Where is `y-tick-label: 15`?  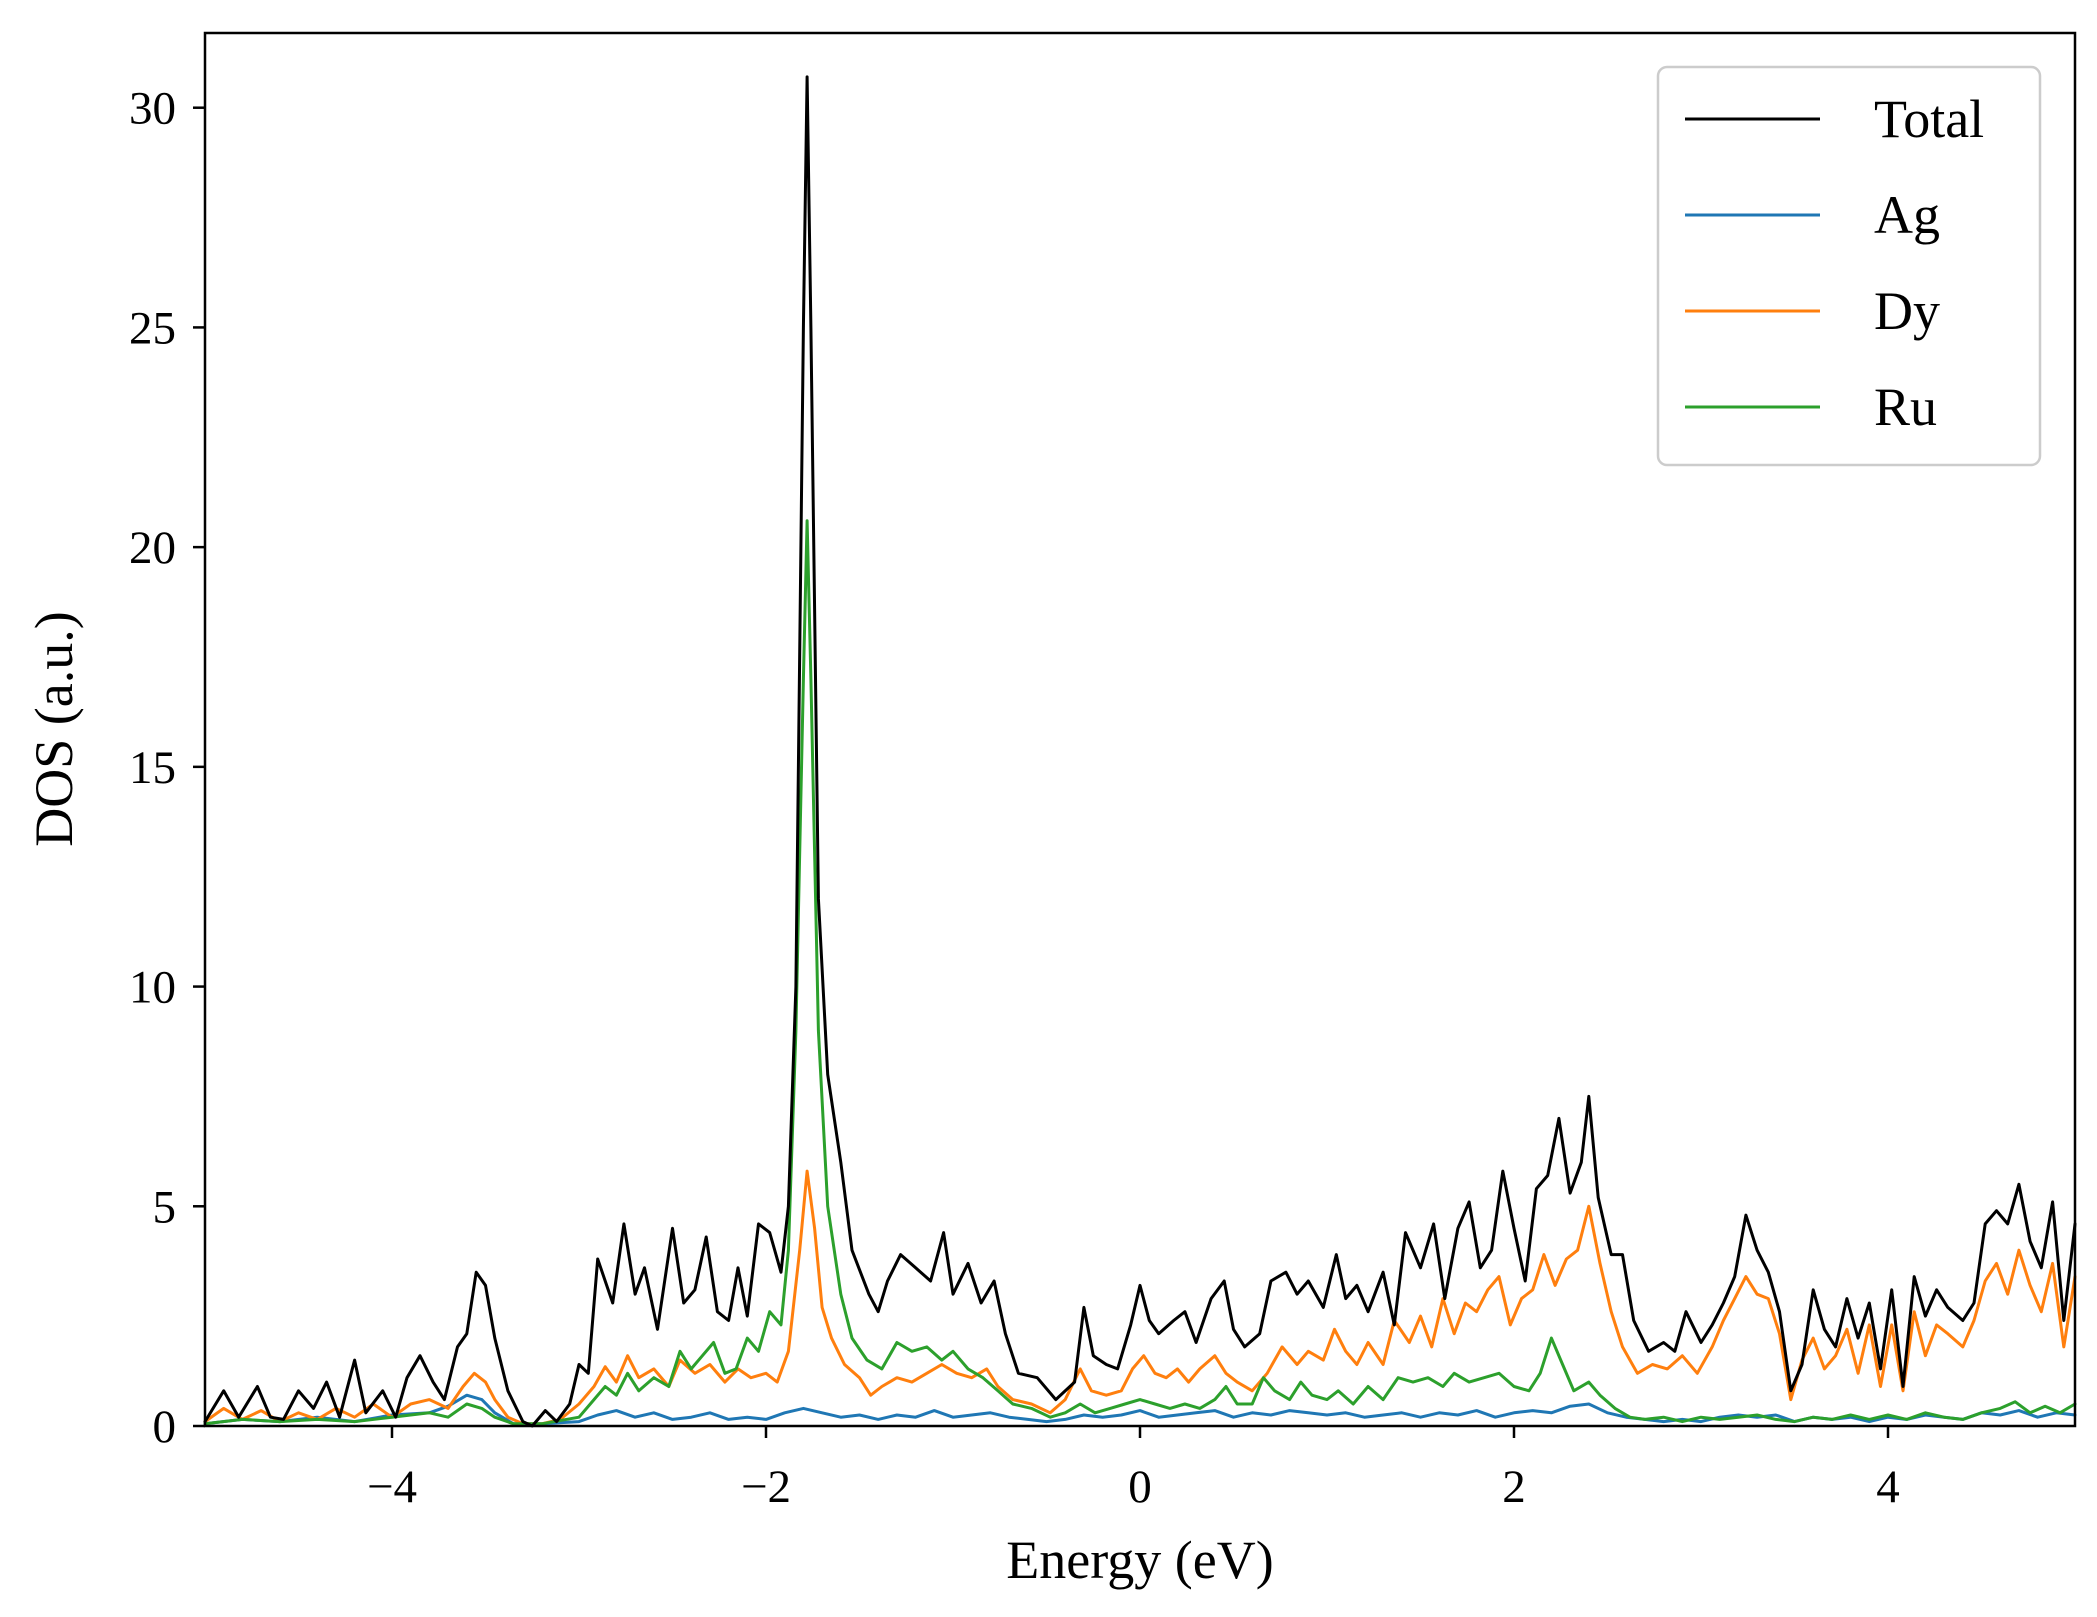
y-tick-label: 15 is located at coordinates (152, 768).